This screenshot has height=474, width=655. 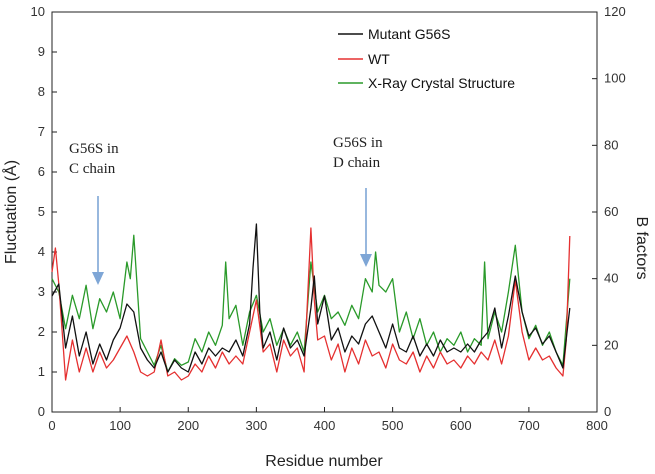 I want to click on x-tick-label: 100, so click(x=120, y=425).